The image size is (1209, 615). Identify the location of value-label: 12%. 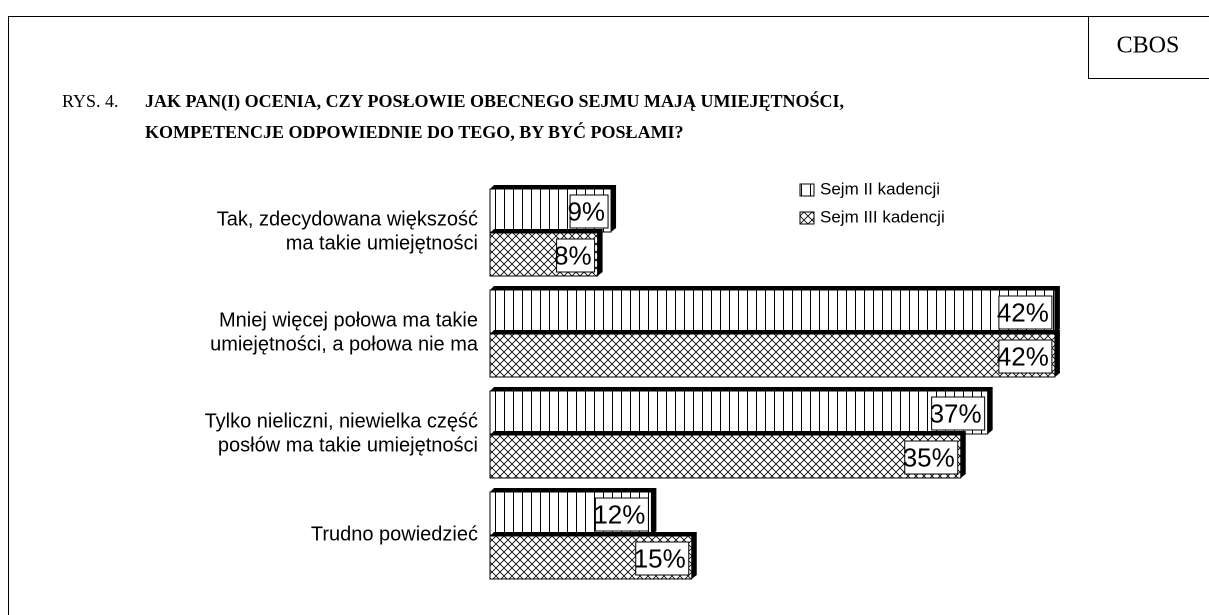
(619, 514).